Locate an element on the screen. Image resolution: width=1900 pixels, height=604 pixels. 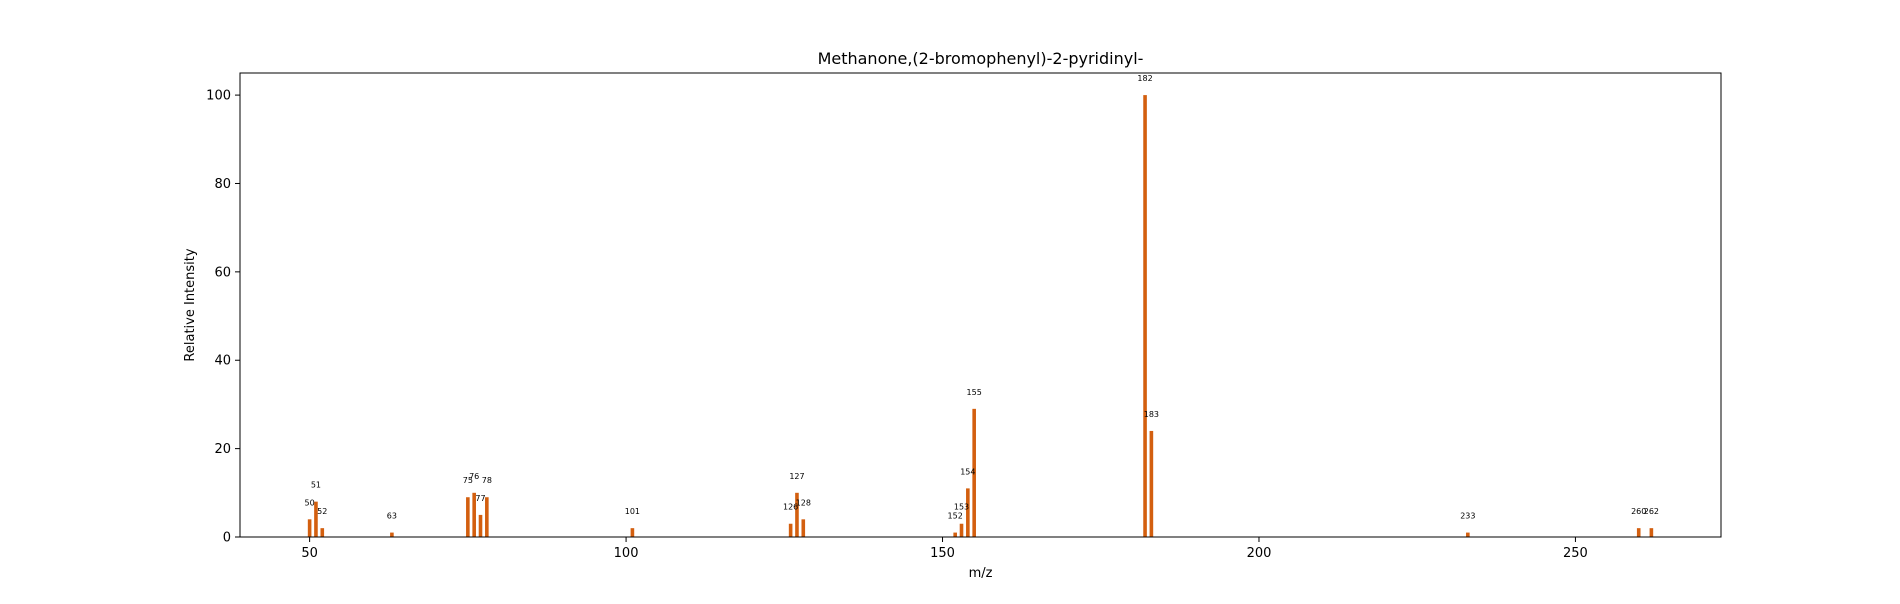
peak-label: 77 is located at coordinates (480, 498).